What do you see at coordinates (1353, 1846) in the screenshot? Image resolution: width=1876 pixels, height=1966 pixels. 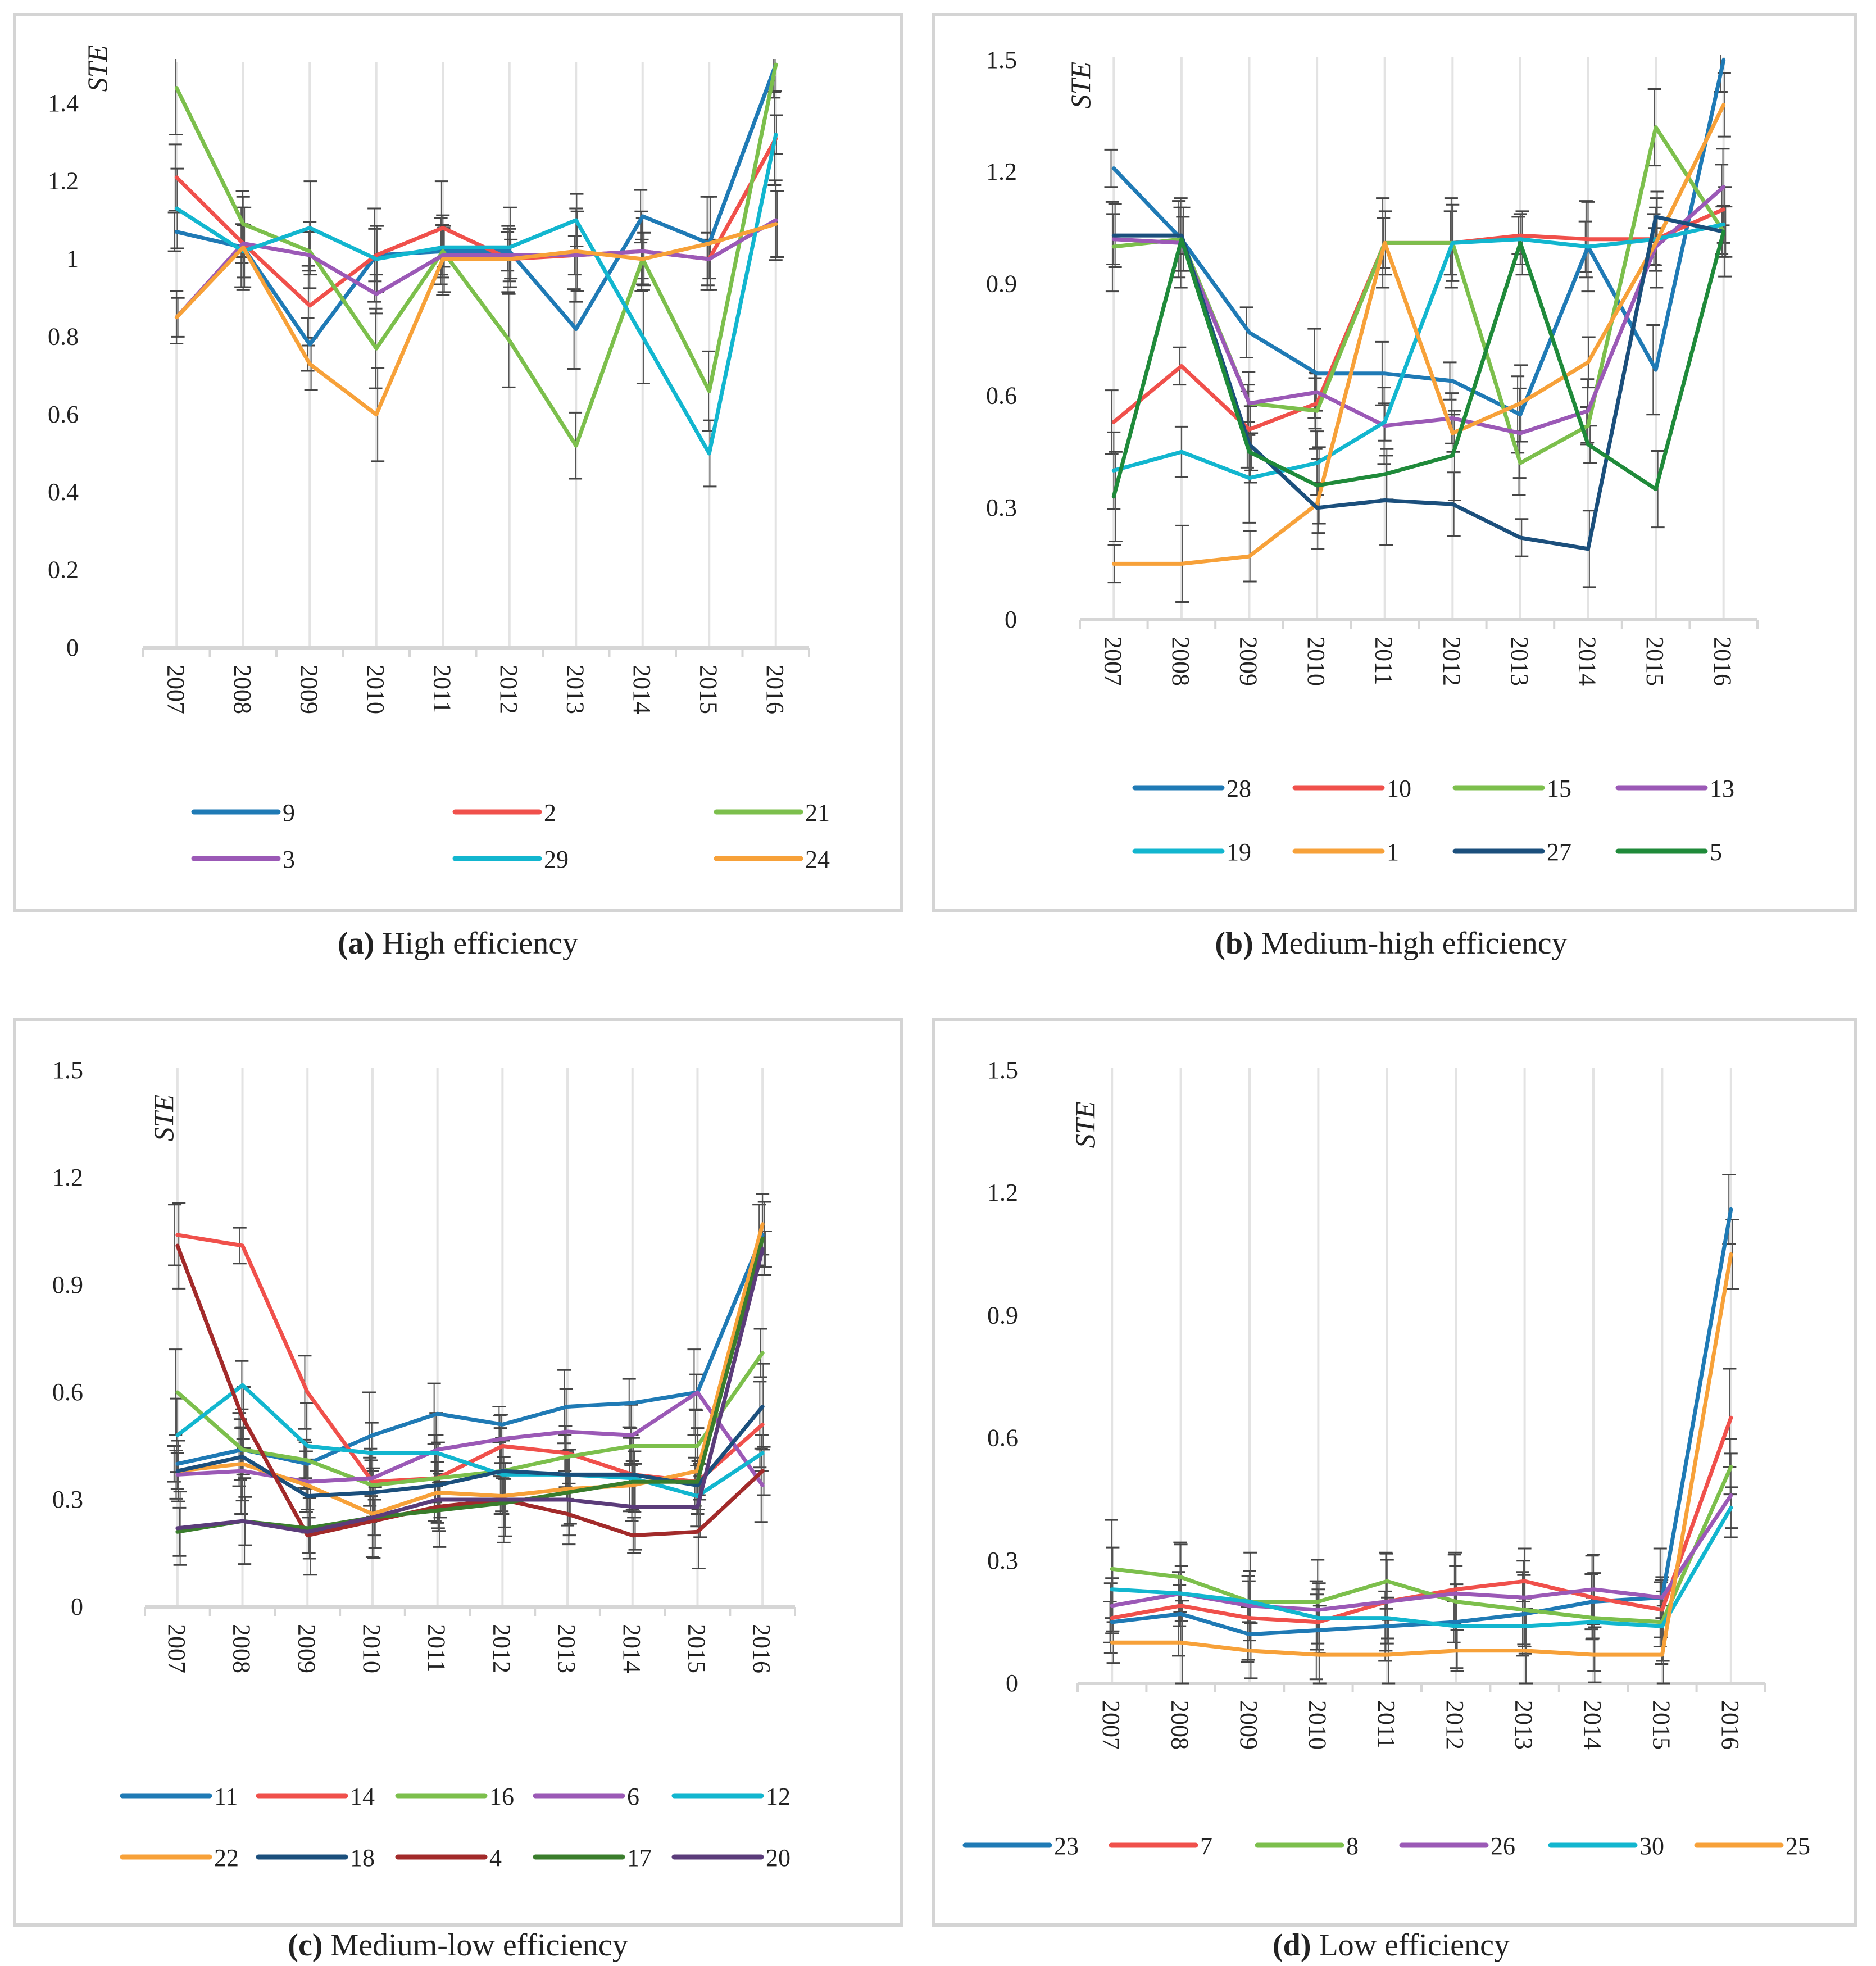 I see `legend-label-8: 8` at bounding box center [1353, 1846].